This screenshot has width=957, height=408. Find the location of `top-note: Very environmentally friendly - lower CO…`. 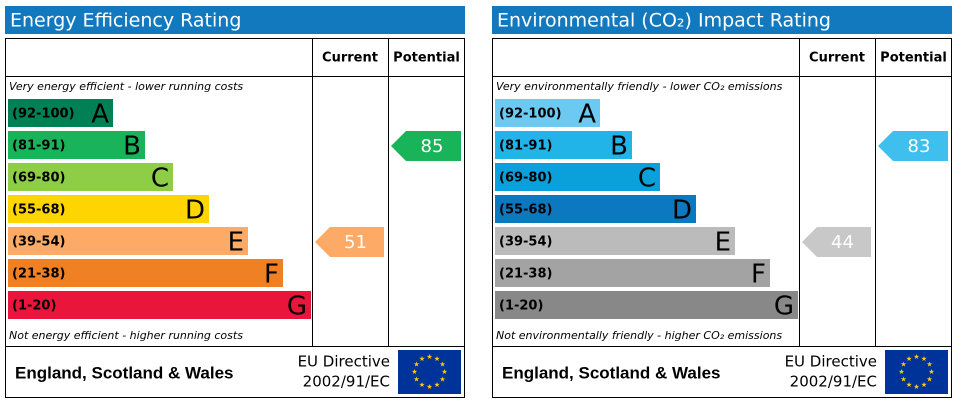

top-note: Very environmentally friendly - lower CO… is located at coordinates (639, 86).